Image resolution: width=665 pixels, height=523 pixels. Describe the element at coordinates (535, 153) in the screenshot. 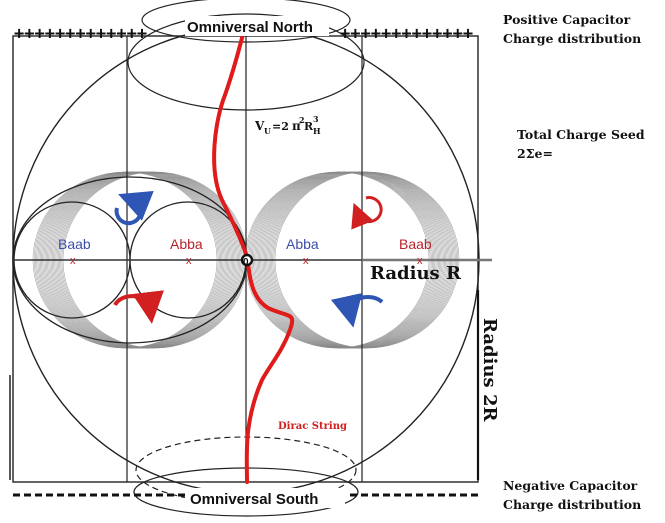

I see `seed-note-line2: 2Σe=` at that location.